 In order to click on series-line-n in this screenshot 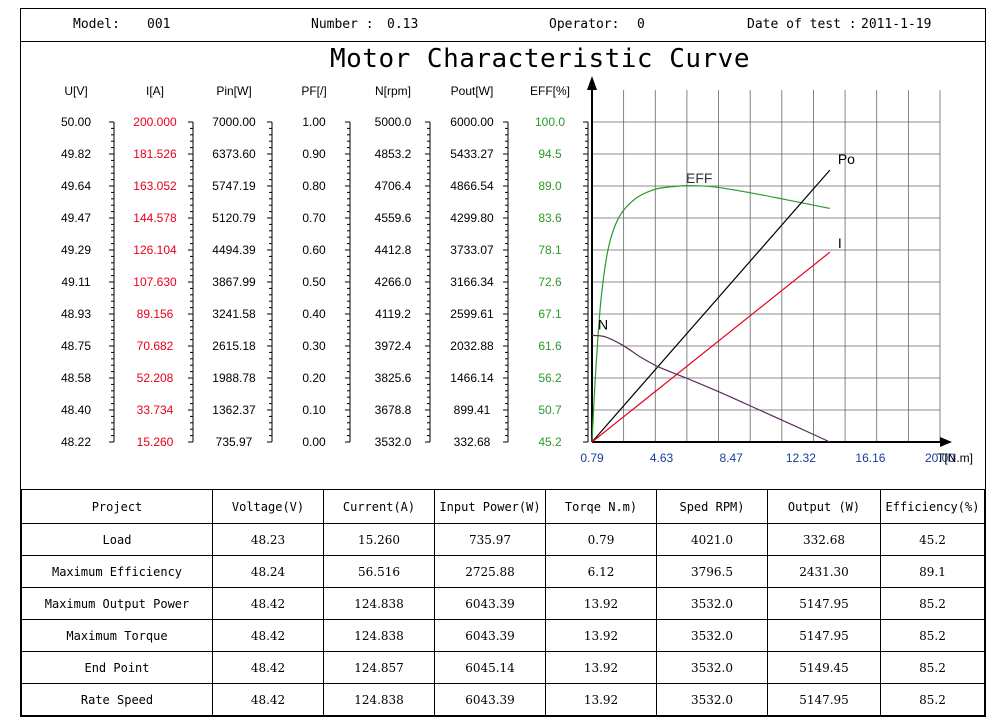, I will do `click(711, 388)`.